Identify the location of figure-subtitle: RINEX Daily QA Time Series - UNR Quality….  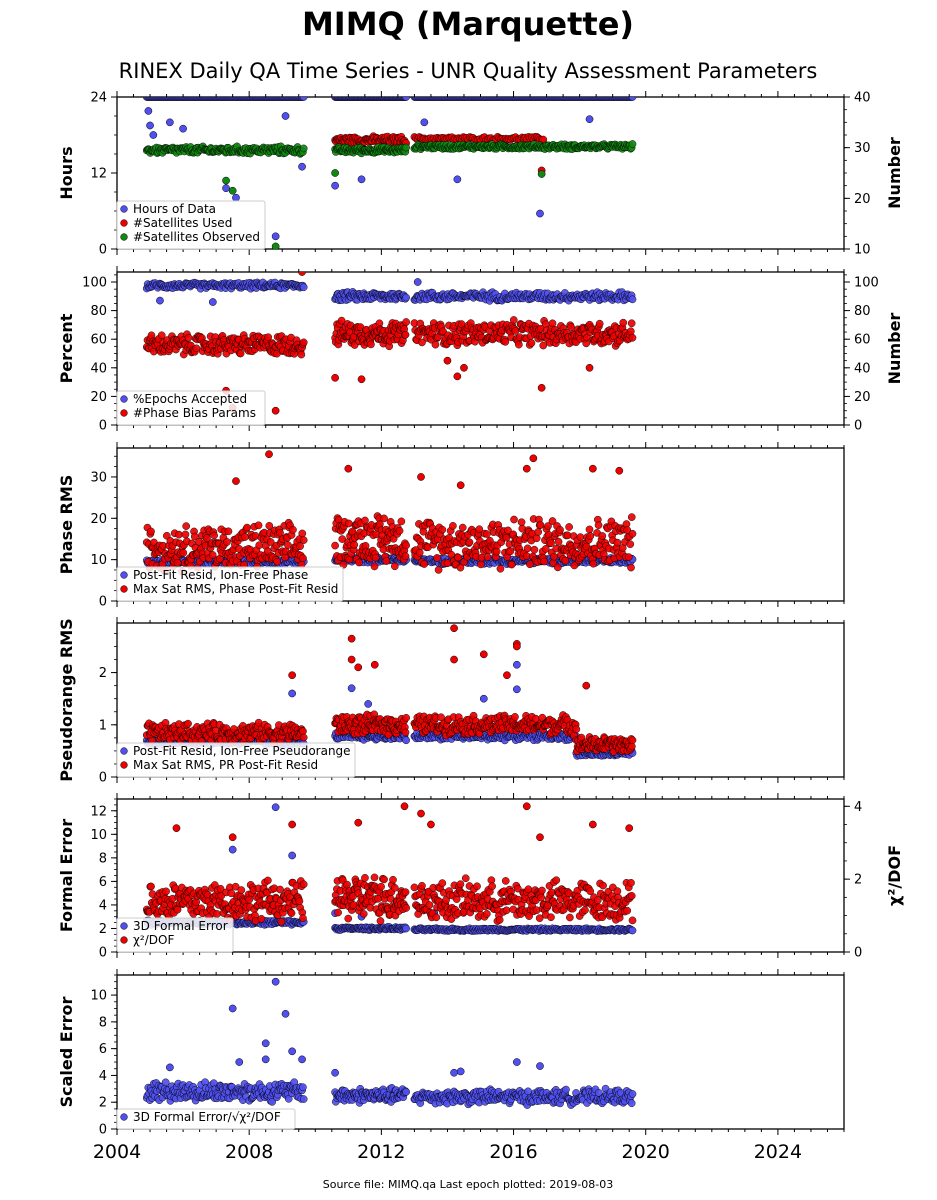
(468, 71).